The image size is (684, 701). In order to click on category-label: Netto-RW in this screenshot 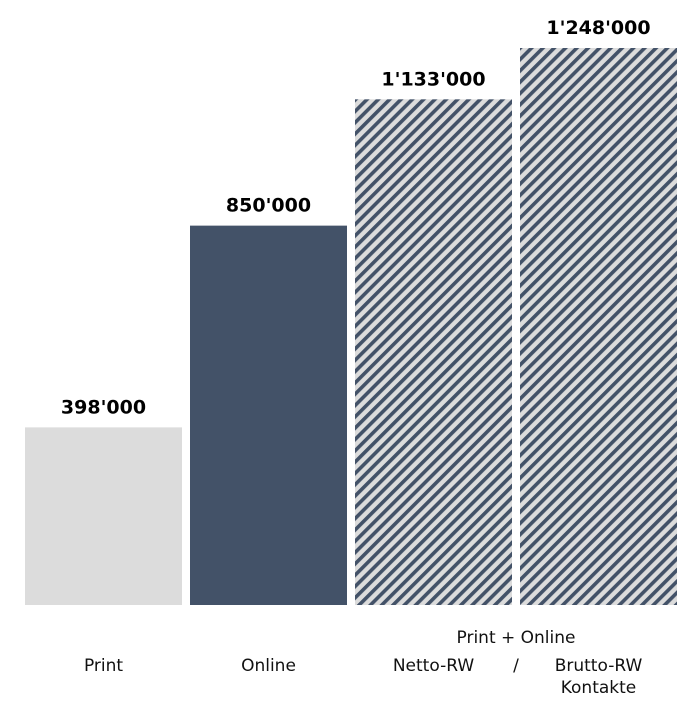, I will do `click(433, 666)`.